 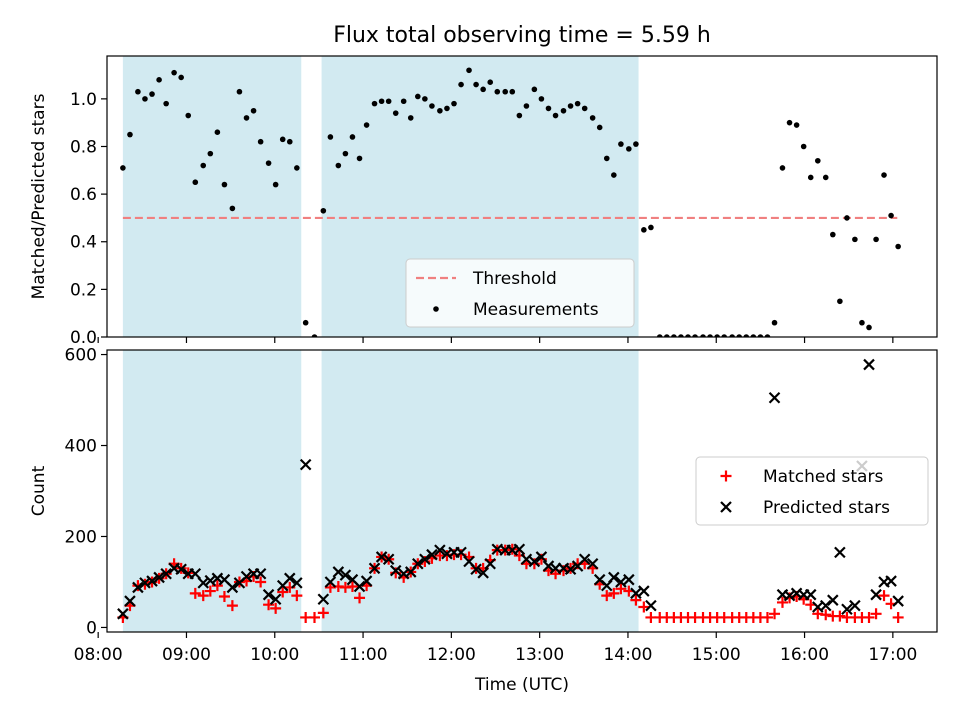 What do you see at coordinates (39, 196) in the screenshot?
I see `y-axis-label: Matched/Predicted stars` at bounding box center [39, 196].